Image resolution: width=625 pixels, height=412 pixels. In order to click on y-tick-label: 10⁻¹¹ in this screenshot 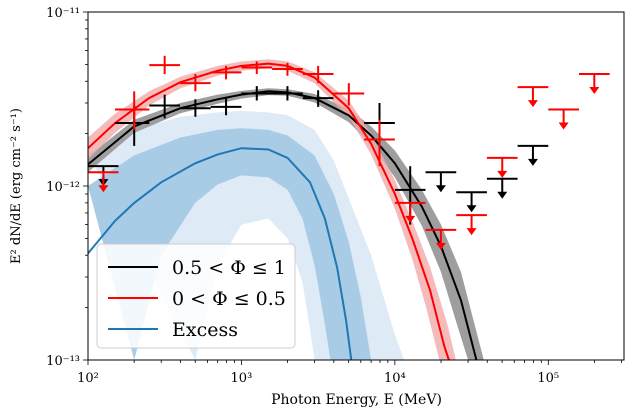, I will do `click(63, 13)`.